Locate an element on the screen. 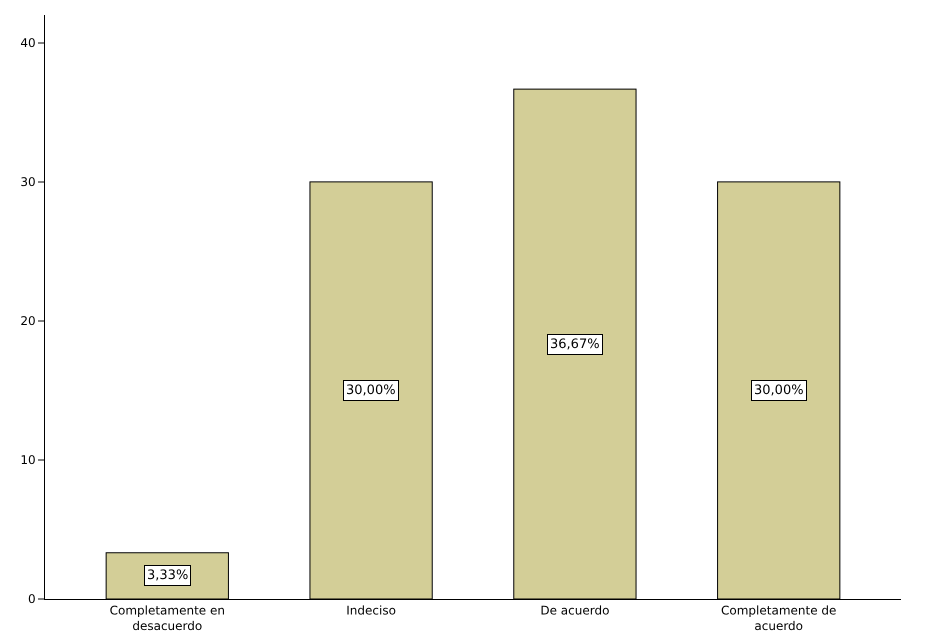 The width and height of the screenshot is (931, 644). data-label: 36,67% is located at coordinates (575, 344).